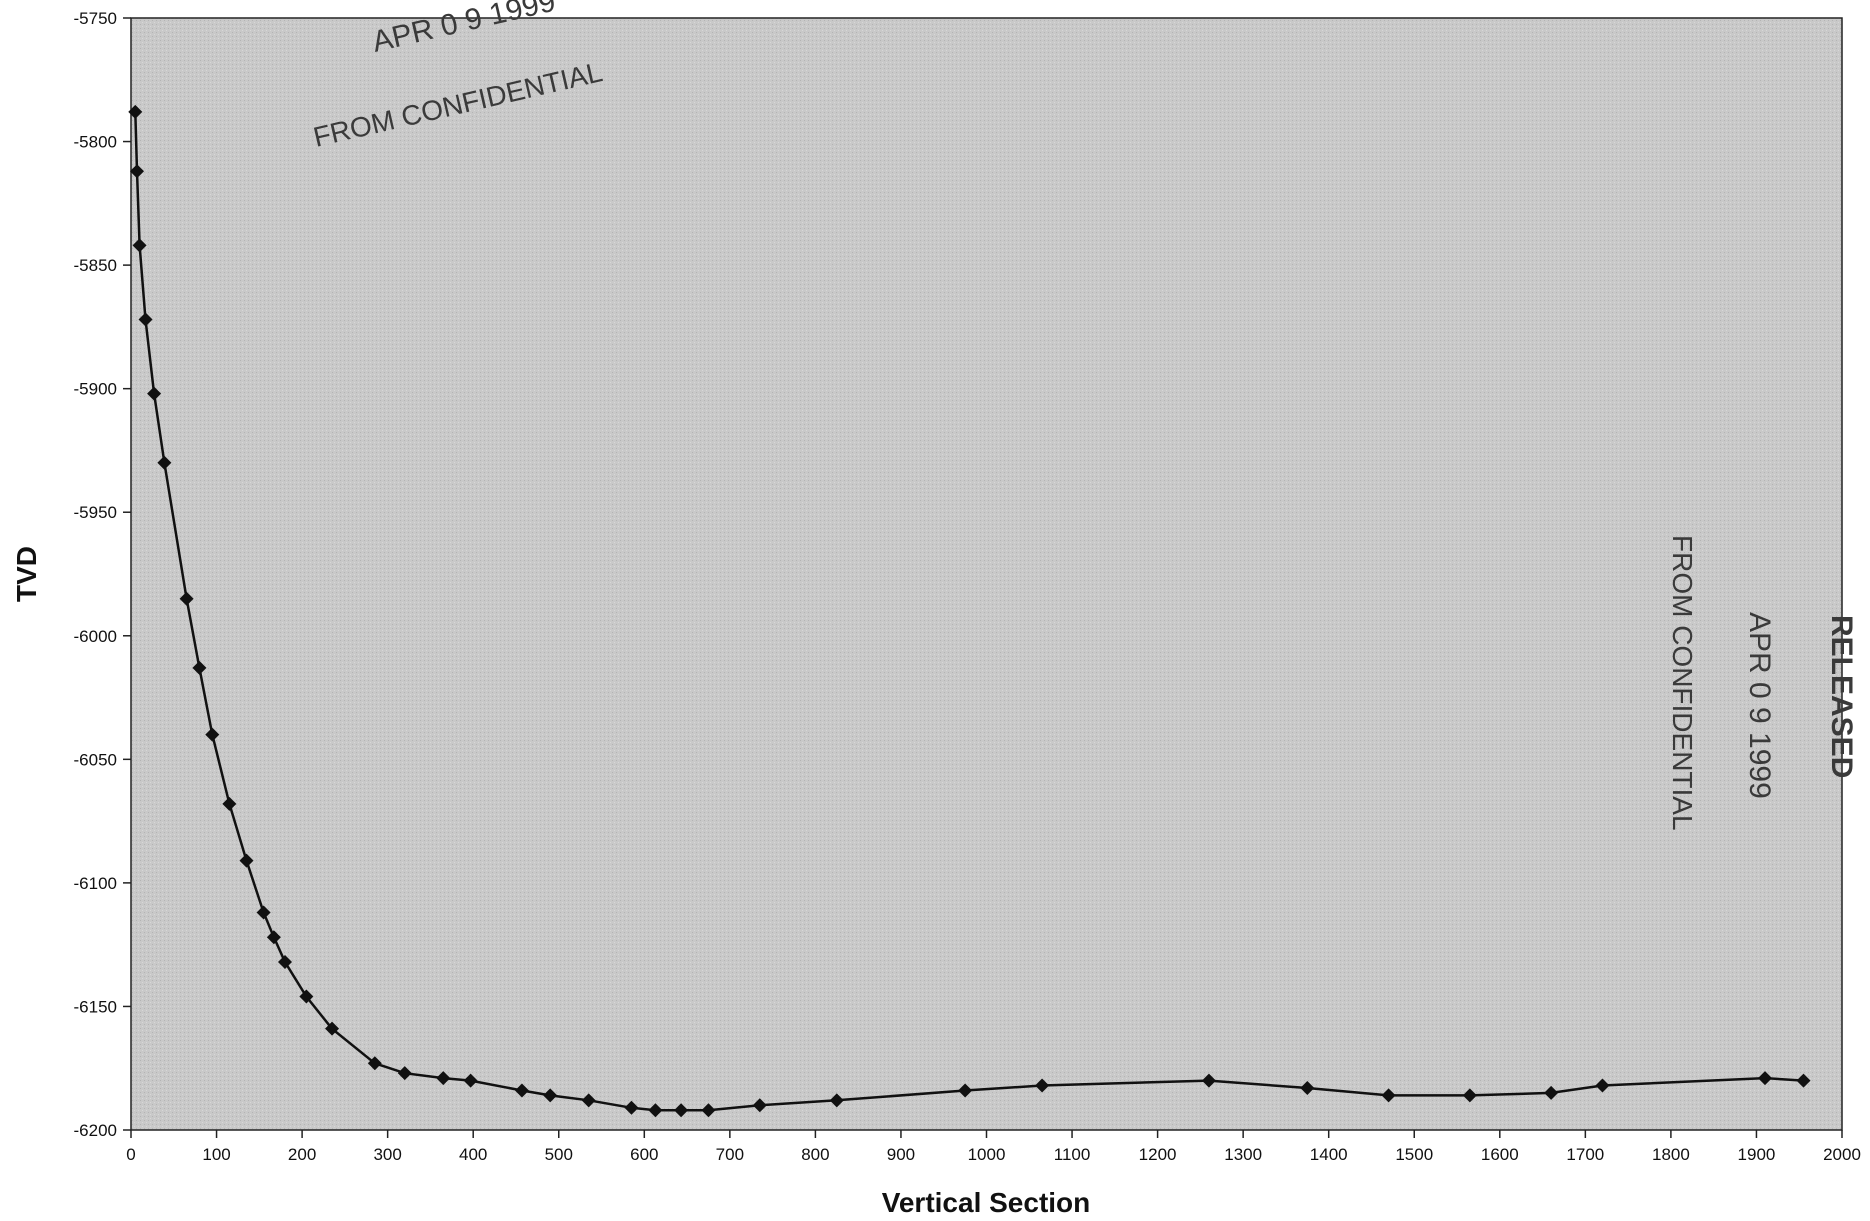  What do you see at coordinates (1414, 1154) in the screenshot?
I see `x-tick-label: 1500` at bounding box center [1414, 1154].